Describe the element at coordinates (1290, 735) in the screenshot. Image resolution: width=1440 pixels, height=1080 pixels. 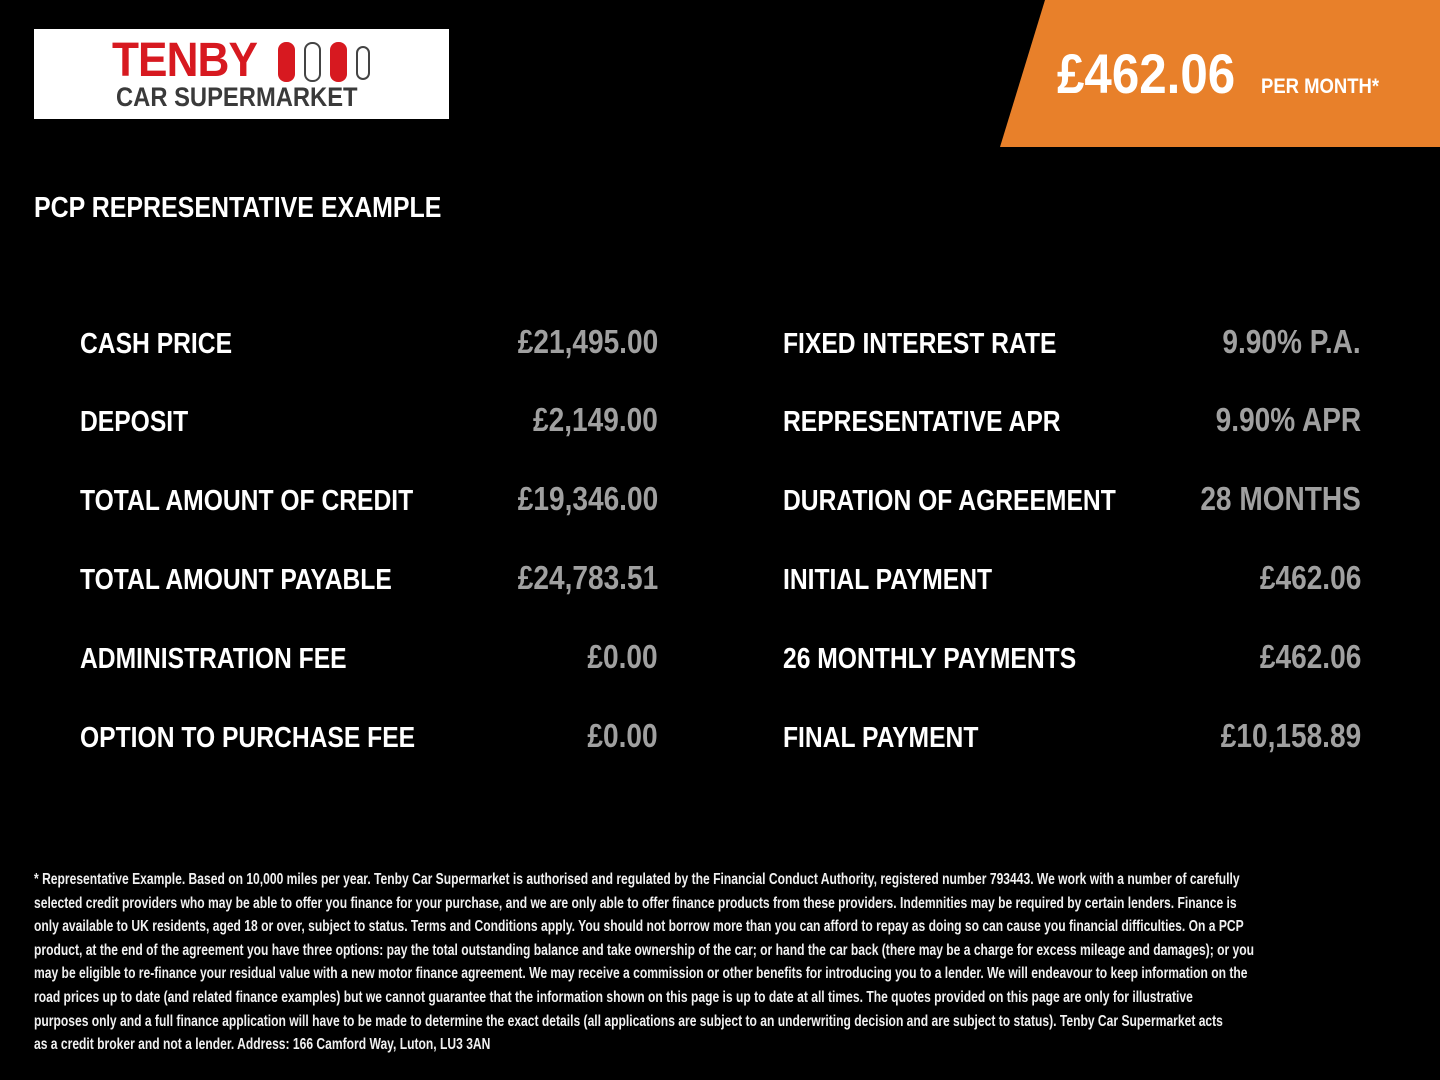
I see `finance-value: £10,158.89` at that location.